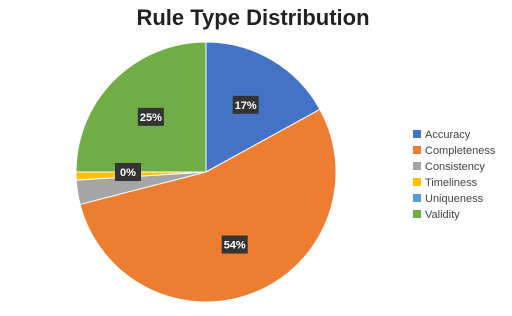  I want to click on data-label: 25%, so click(151, 118).